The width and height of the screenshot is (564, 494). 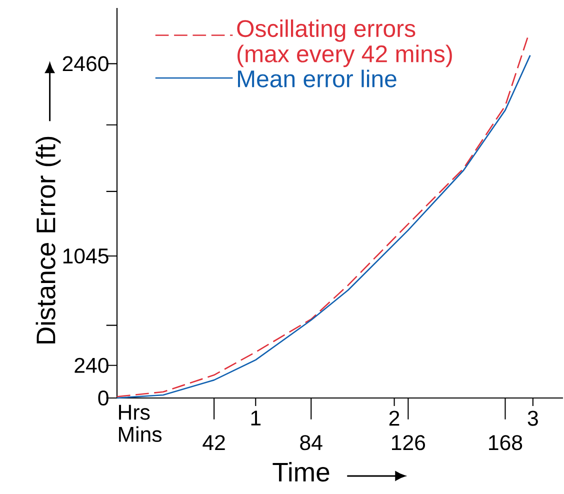 What do you see at coordinates (317, 79) in the screenshot?
I see `legend-label: Mean error line` at bounding box center [317, 79].